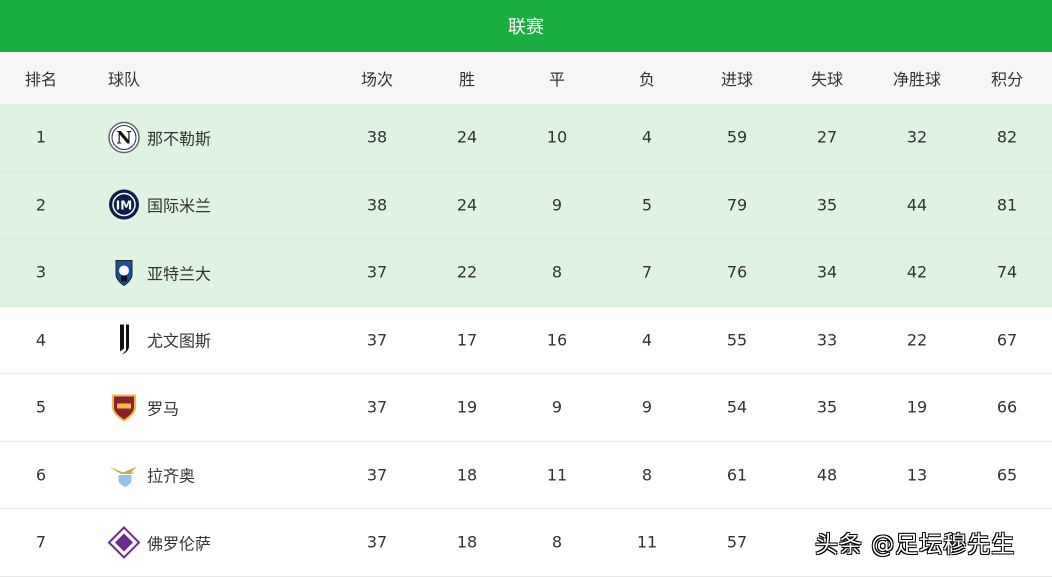 The image size is (1052, 577). I want to click on gd-cell: 32, so click(917, 137).